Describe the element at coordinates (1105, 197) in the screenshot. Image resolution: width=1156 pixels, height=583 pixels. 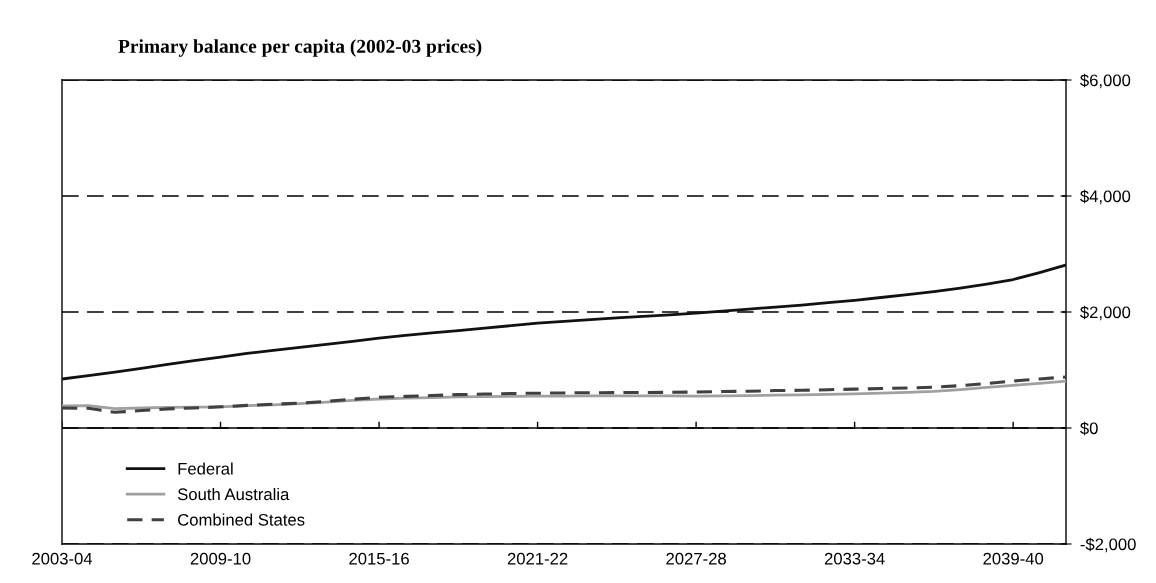
I see `y-tick-label: $4,000` at that location.